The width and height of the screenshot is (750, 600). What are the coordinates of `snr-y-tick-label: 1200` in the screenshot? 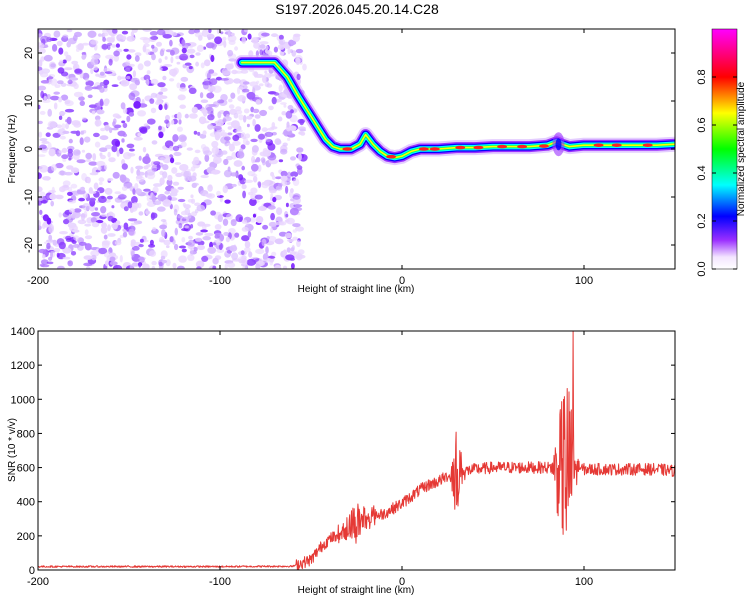 It's located at (23, 366).